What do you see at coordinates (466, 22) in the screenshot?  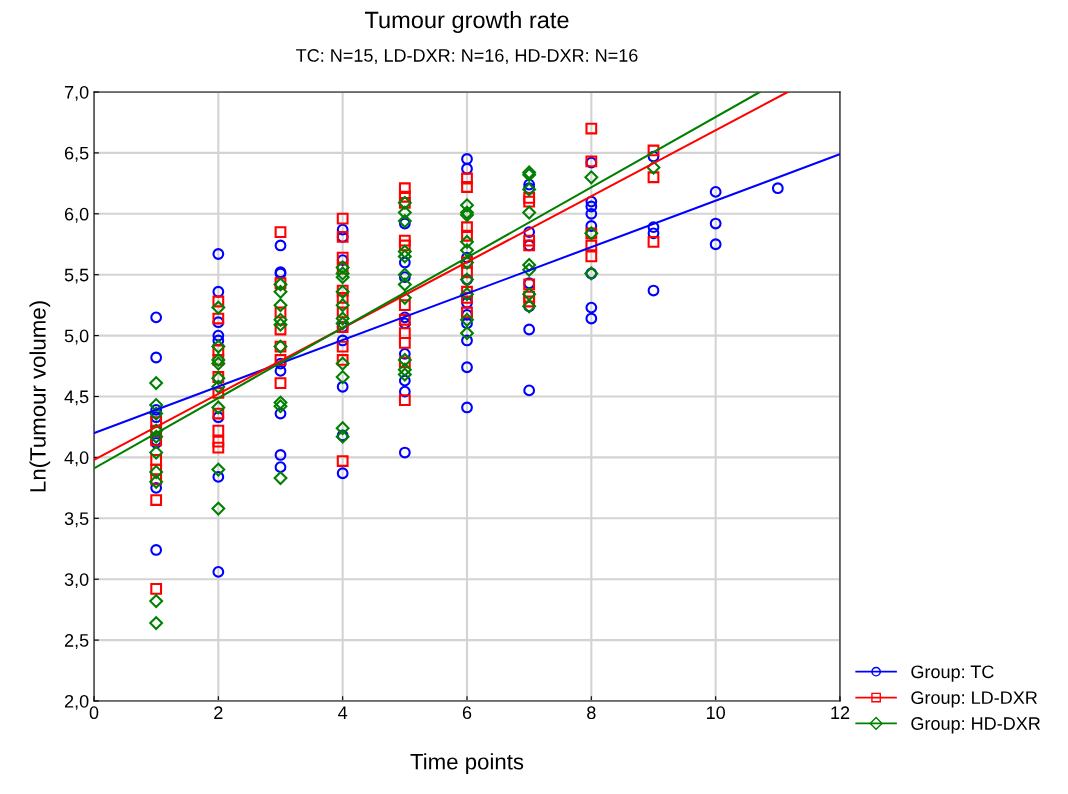 I see `chart-title: Tumour growth rate` at bounding box center [466, 22].